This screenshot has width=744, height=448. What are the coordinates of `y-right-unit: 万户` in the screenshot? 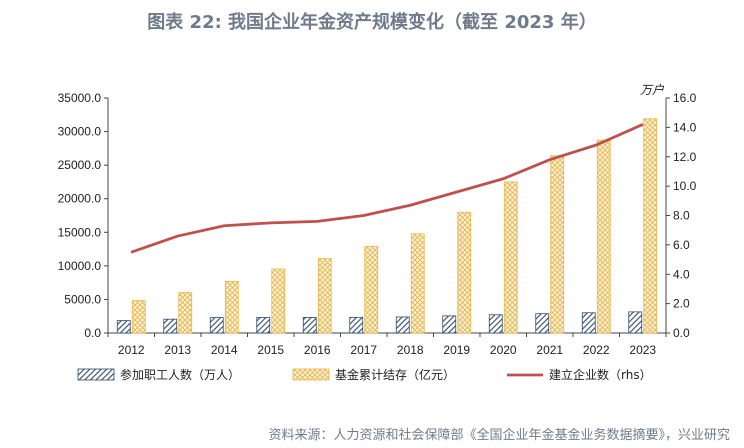 It's located at (652, 90).